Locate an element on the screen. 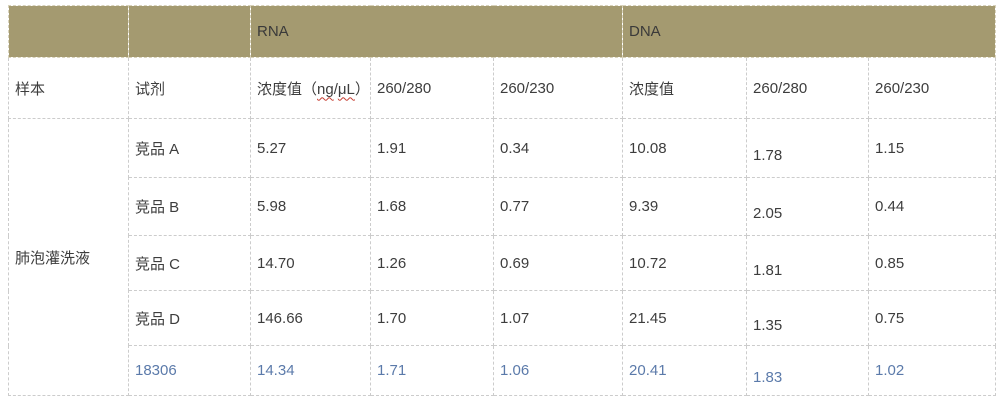 Image resolution: width=1000 pixels, height=402 pixels. col-header-reagent: 试剂 is located at coordinates (189, 88).